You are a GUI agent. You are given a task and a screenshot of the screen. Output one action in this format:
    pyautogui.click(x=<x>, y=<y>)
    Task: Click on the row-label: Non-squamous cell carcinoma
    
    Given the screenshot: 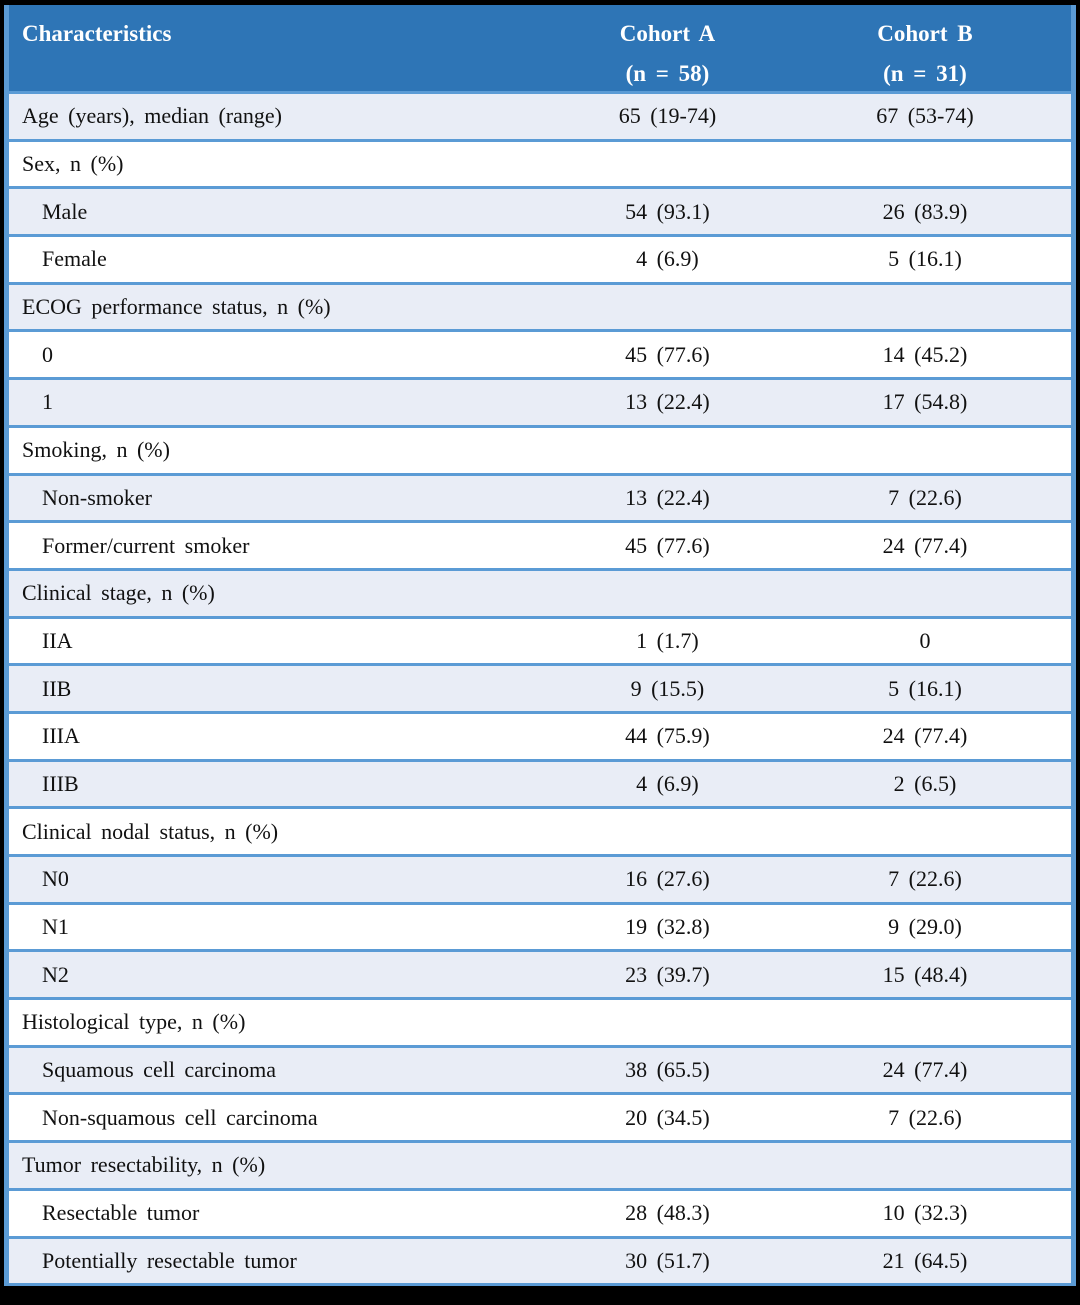 What is the action you would take?
    pyautogui.click(x=180, y=1117)
    